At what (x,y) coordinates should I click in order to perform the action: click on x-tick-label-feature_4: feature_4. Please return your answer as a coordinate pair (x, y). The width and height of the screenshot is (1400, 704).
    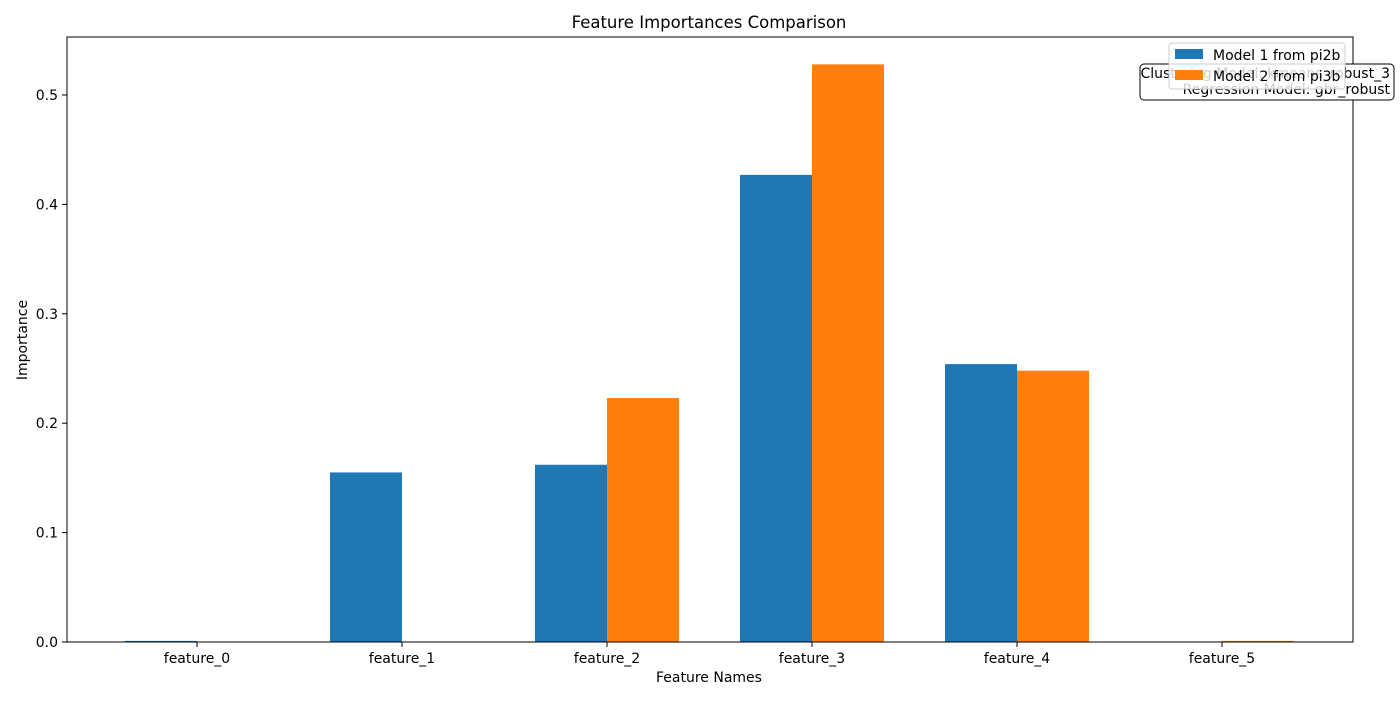
    Looking at the image, I should click on (1017, 659).